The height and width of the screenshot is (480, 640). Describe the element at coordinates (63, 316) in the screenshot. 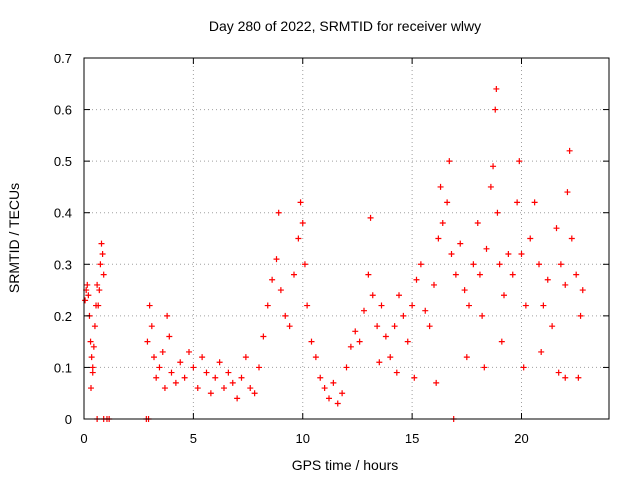

I see `y-tick-label: 0.2` at that location.